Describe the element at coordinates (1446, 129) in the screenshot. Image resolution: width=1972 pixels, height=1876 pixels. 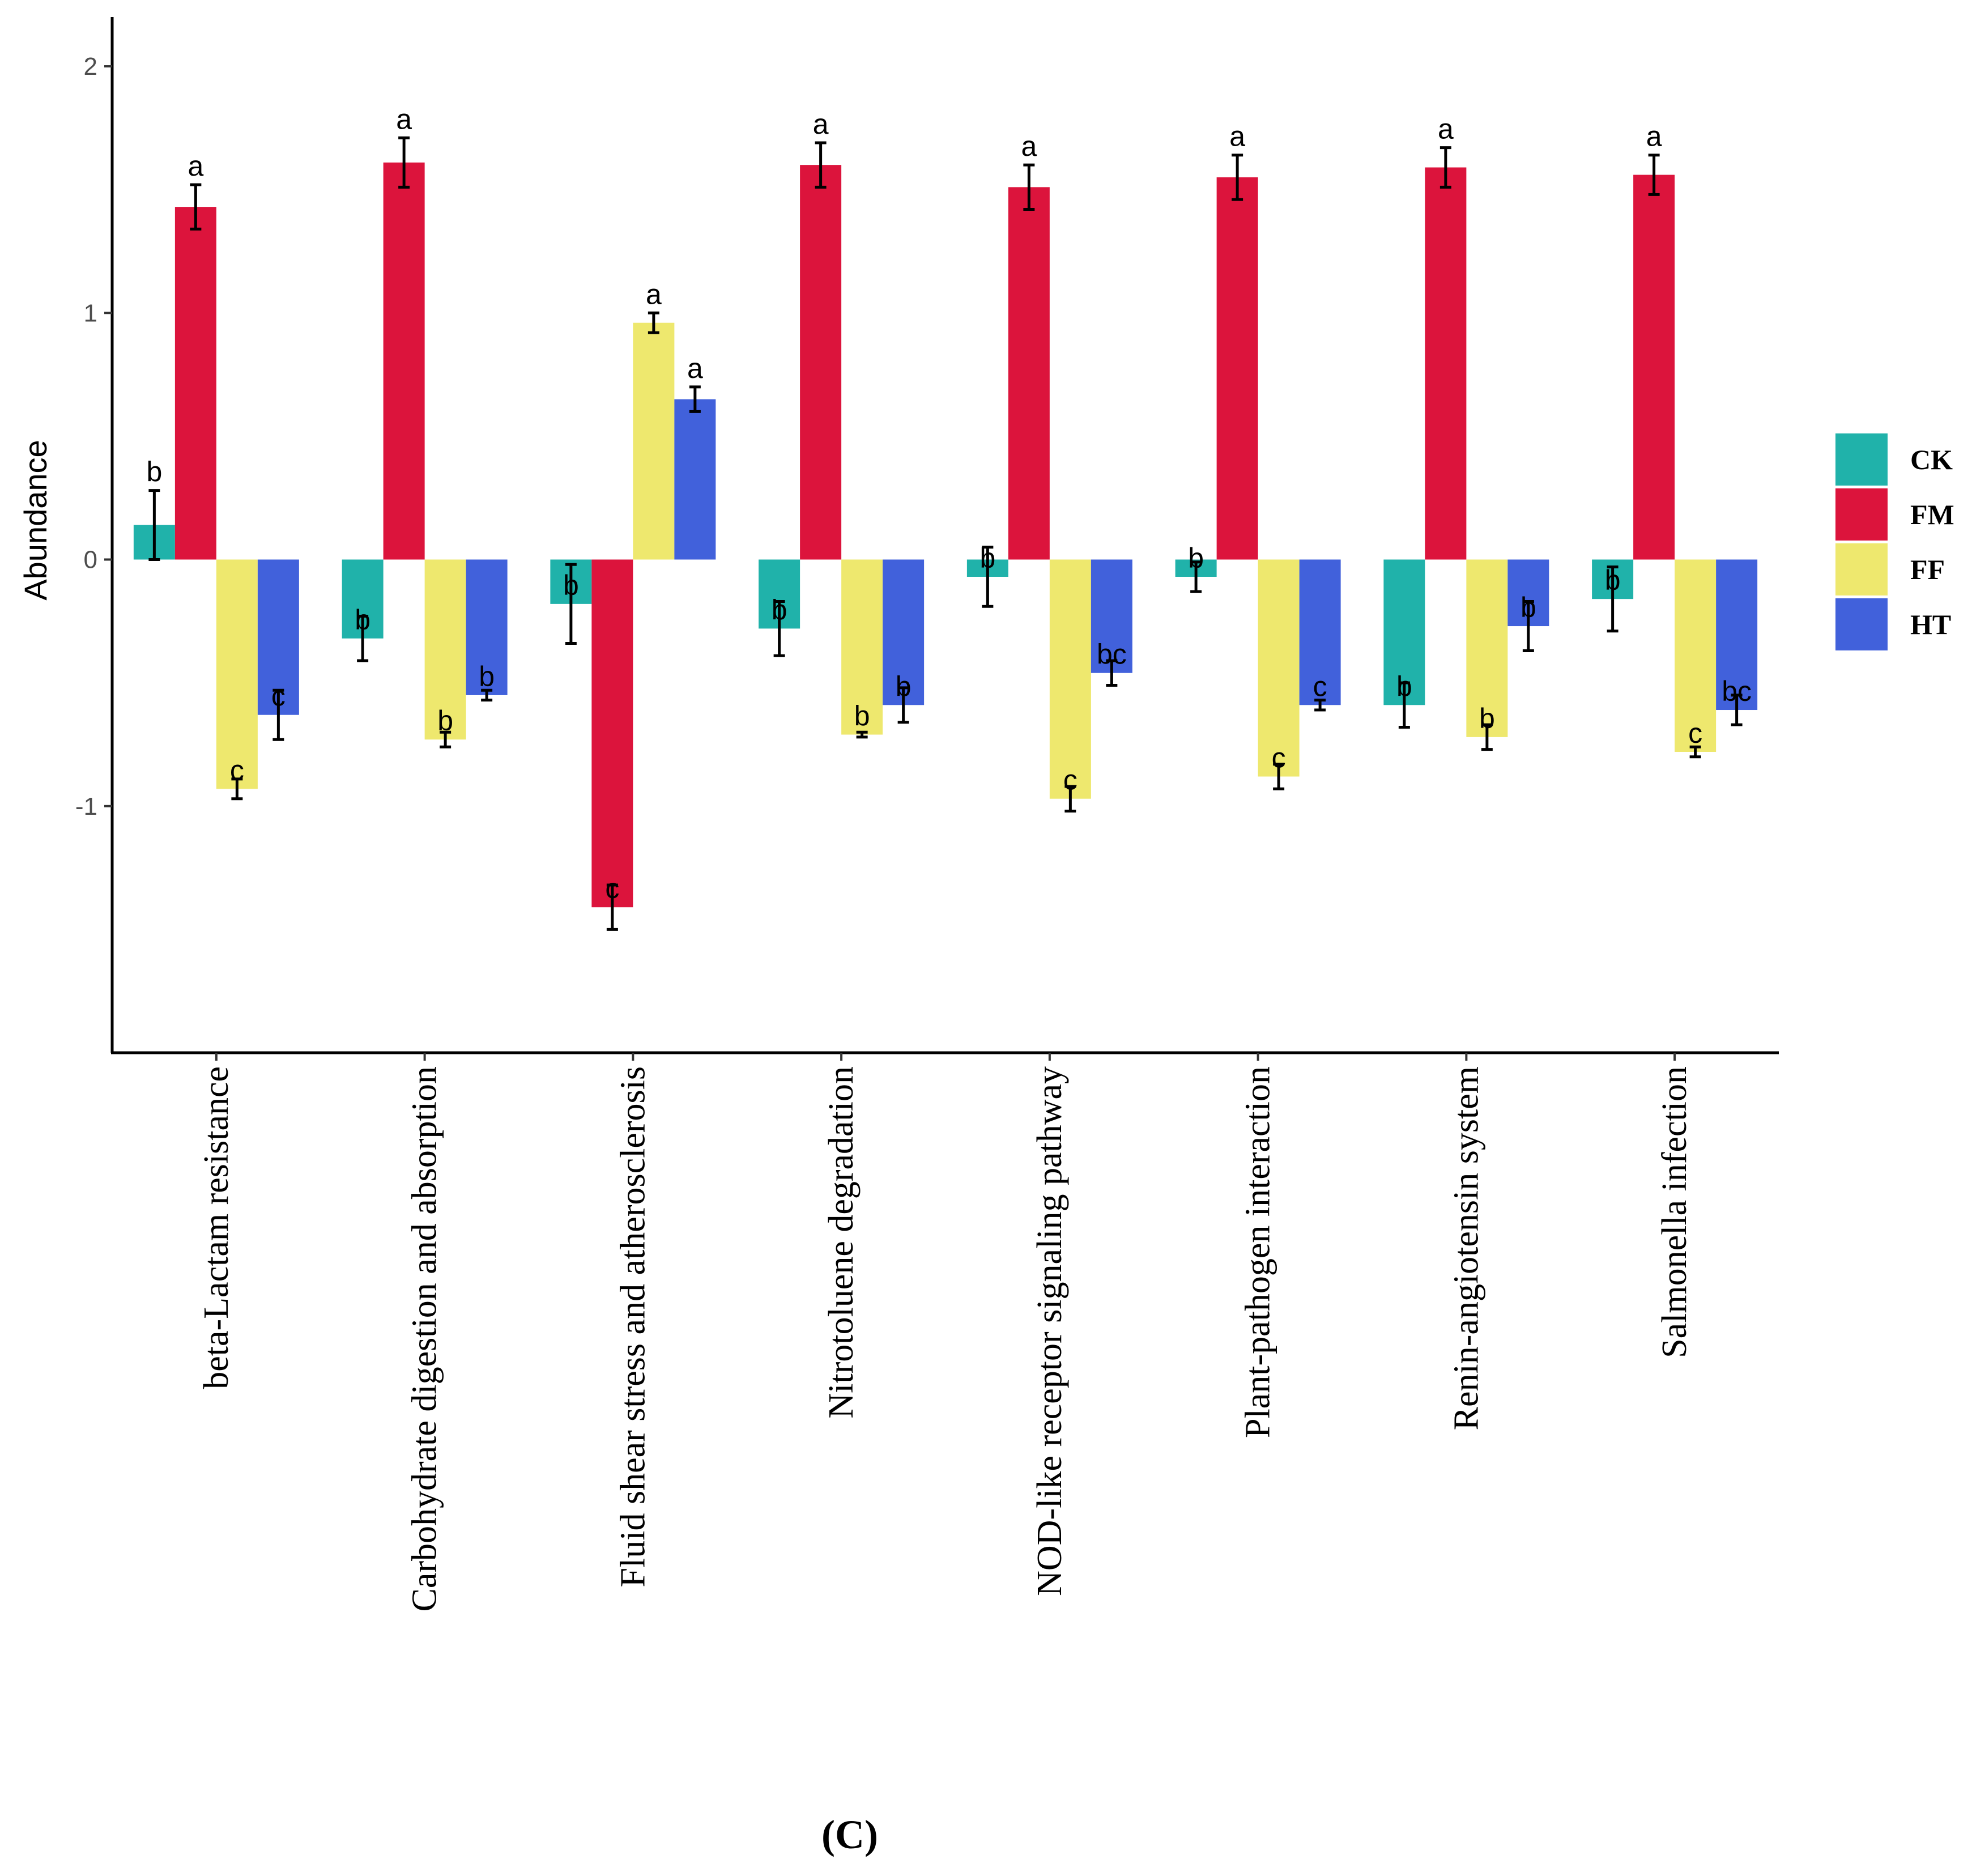
I see `sig-letter-FM-6: a` at that location.